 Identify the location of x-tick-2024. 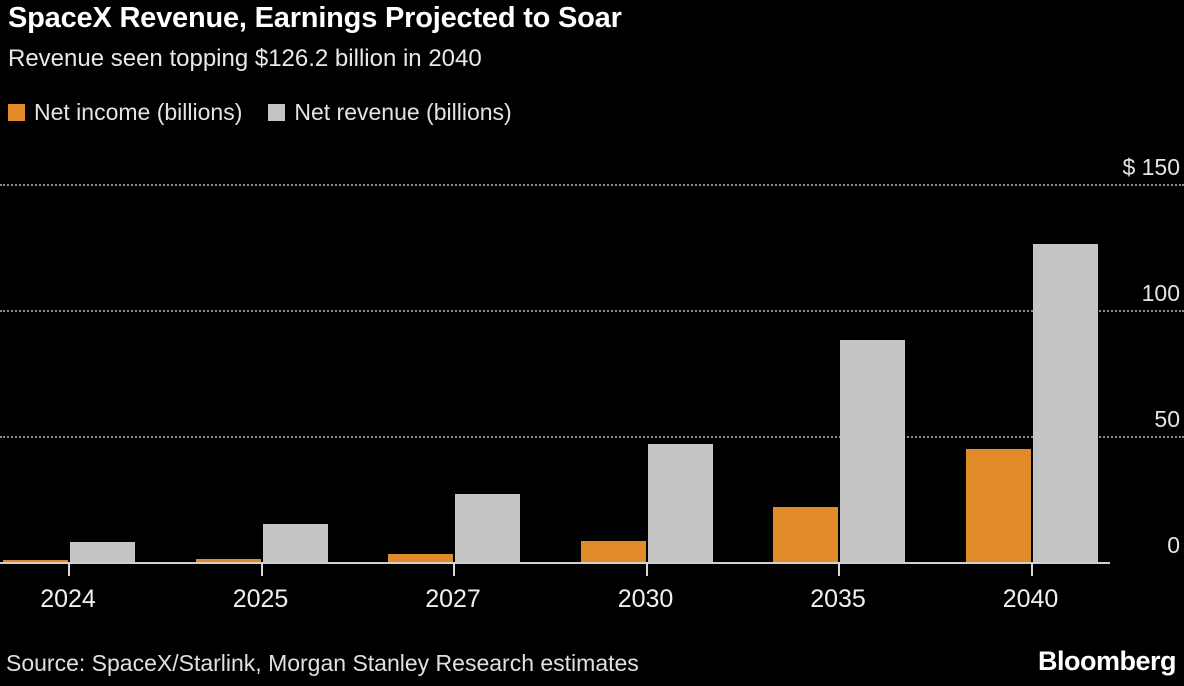
(69, 569).